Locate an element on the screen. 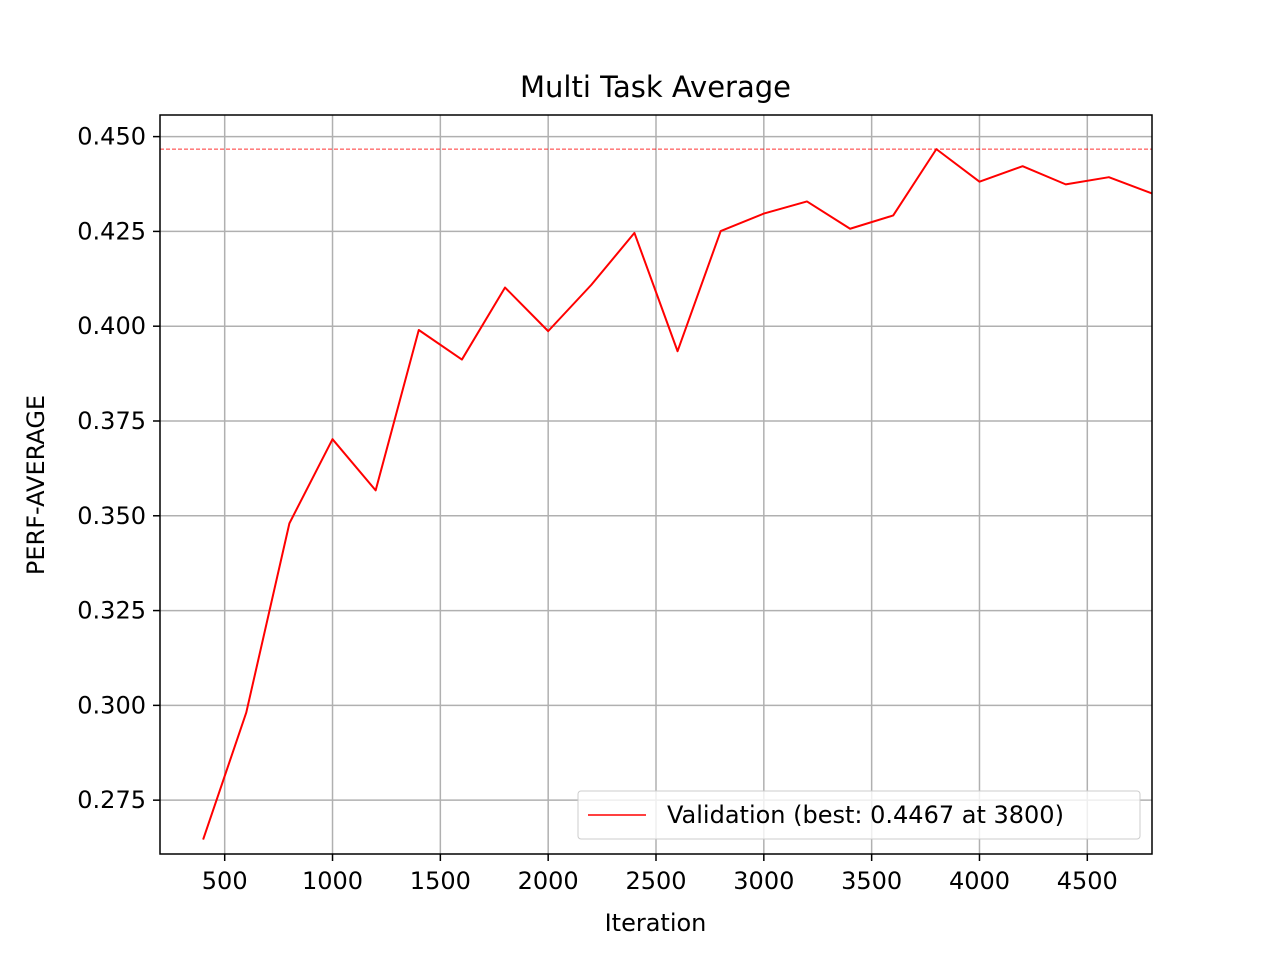  x-tick-label: 2000 is located at coordinates (548, 881).